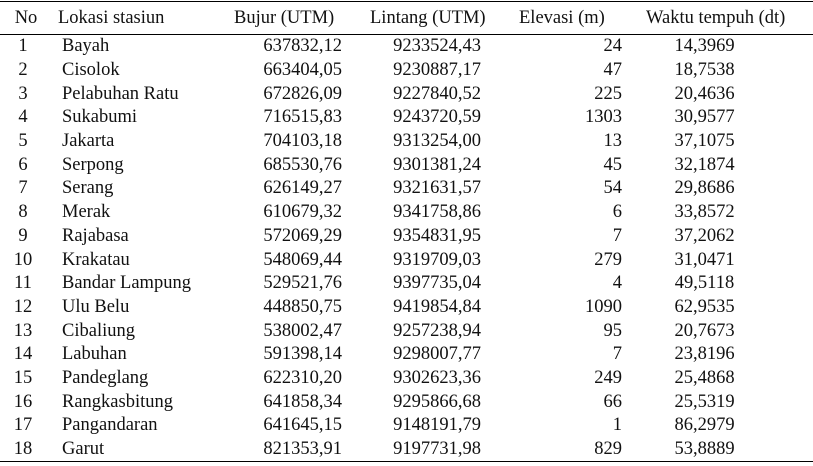 The height and width of the screenshot is (466, 813). Describe the element at coordinates (110, 425) in the screenshot. I see `cell-lokasi-stasiun: Pangandaran` at that location.